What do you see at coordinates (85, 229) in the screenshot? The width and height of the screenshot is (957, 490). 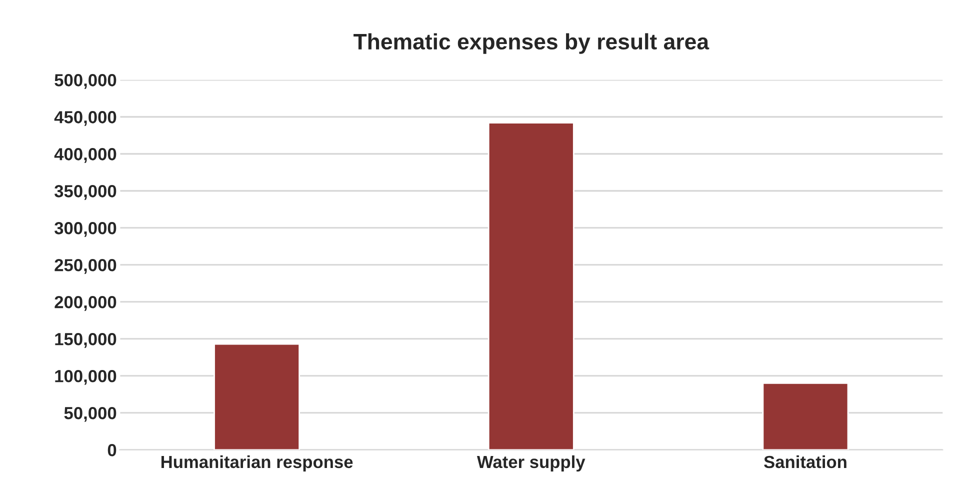 I see `y-tick-label: 300,000` at bounding box center [85, 229].